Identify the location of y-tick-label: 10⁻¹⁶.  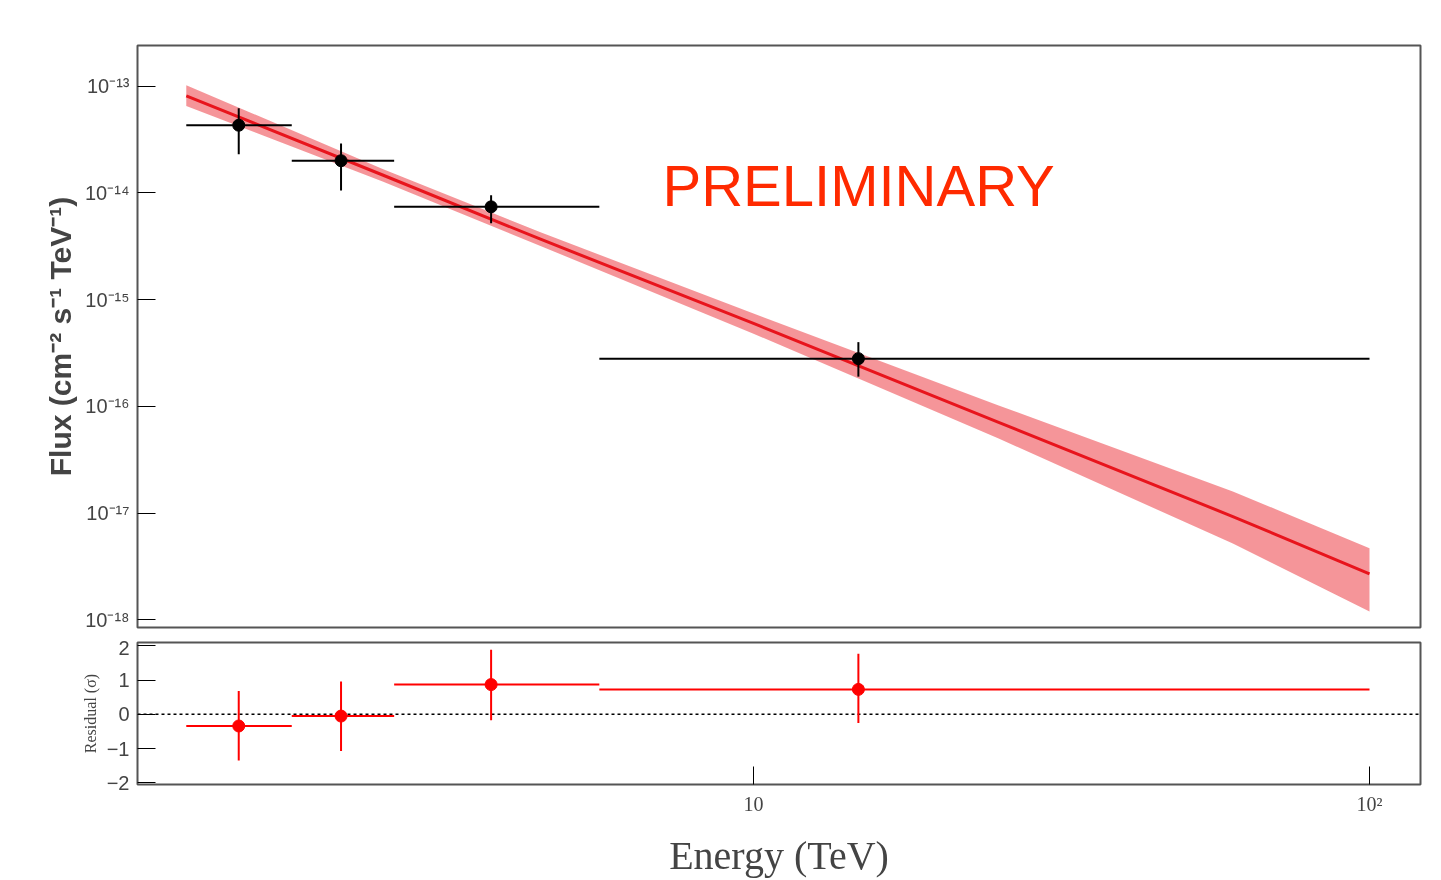
(107, 406).